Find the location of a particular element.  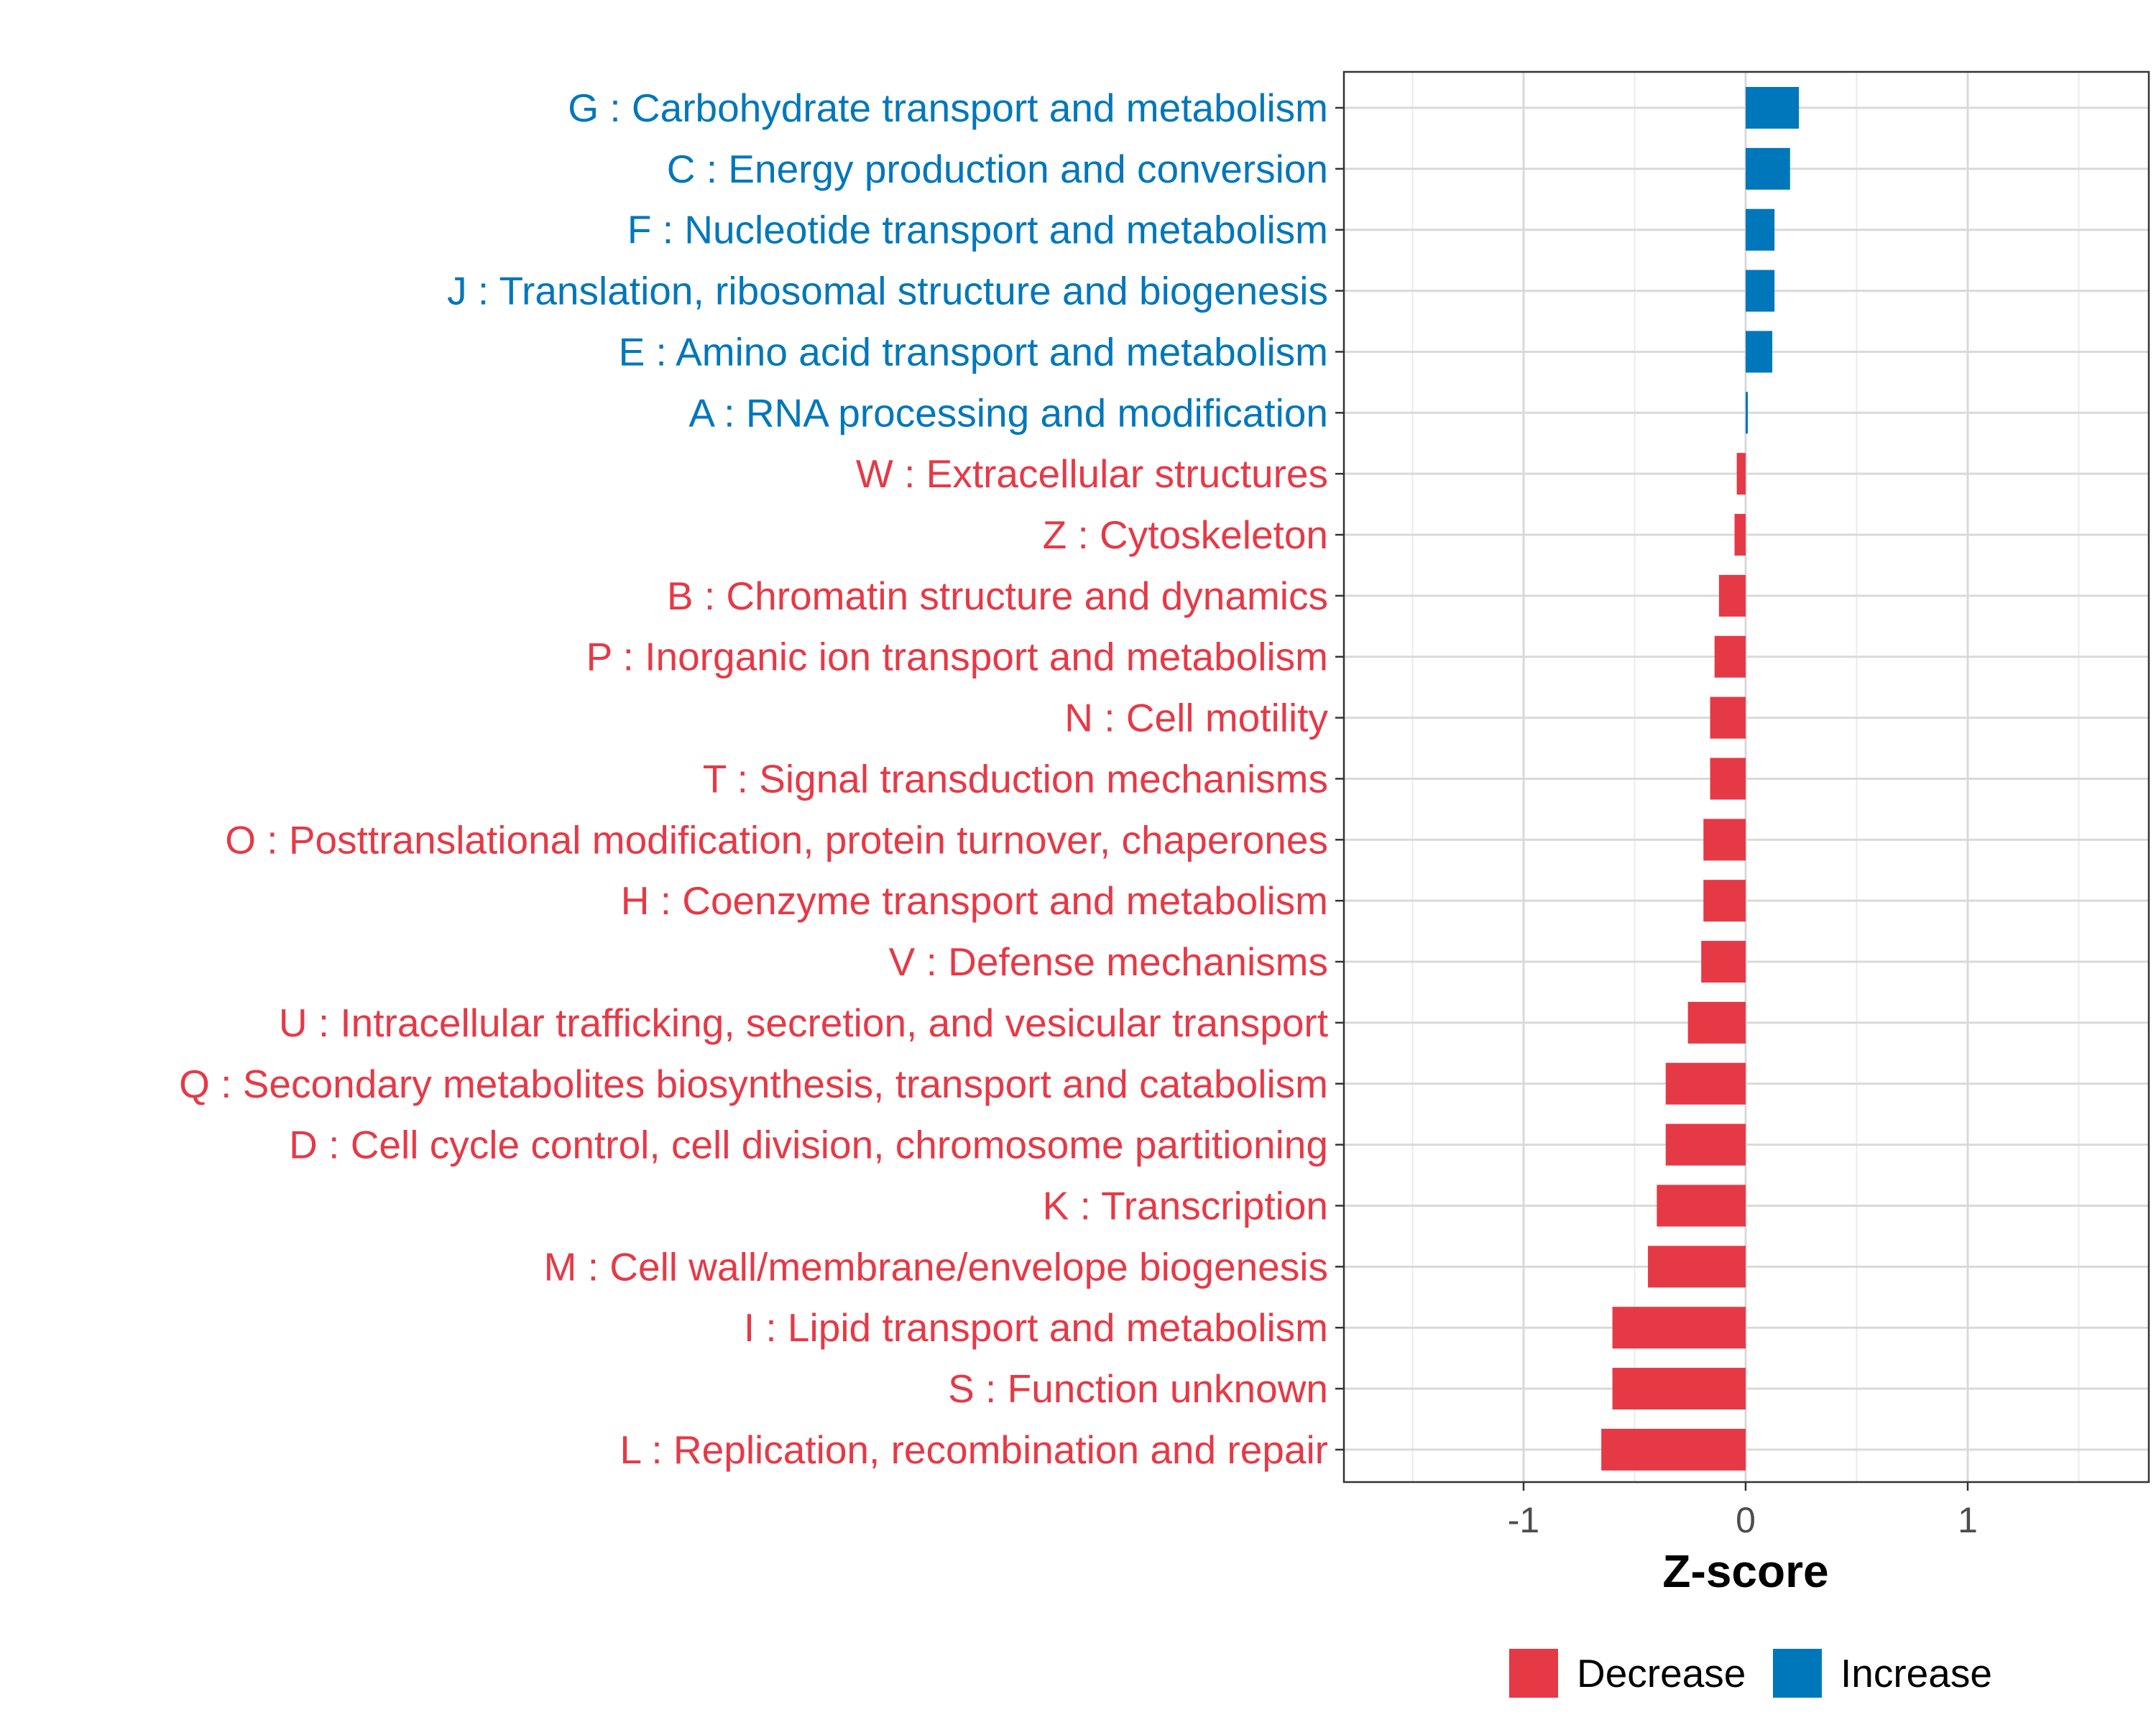

category-label: W : Extracellular structures is located at coordinates (1092, 473).